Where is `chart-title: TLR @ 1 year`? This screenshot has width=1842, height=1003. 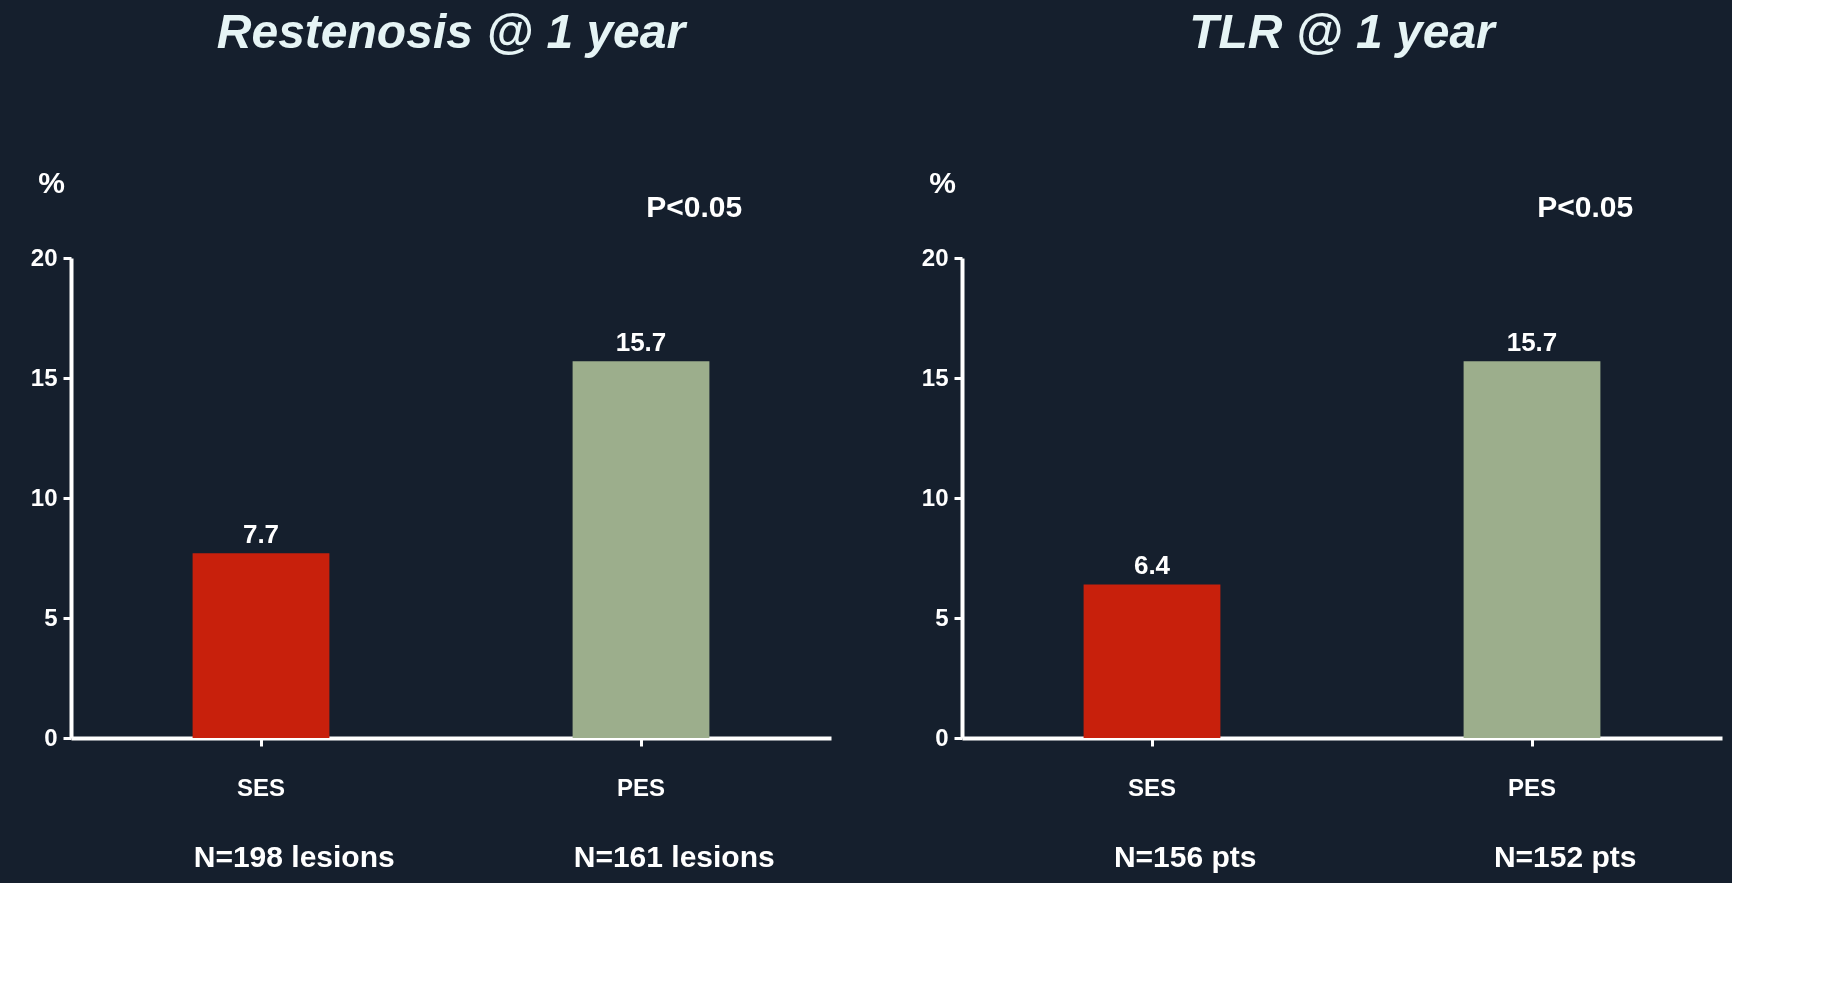
chart-title: TLR @ 1 year is located at coordinates (1343, 31).